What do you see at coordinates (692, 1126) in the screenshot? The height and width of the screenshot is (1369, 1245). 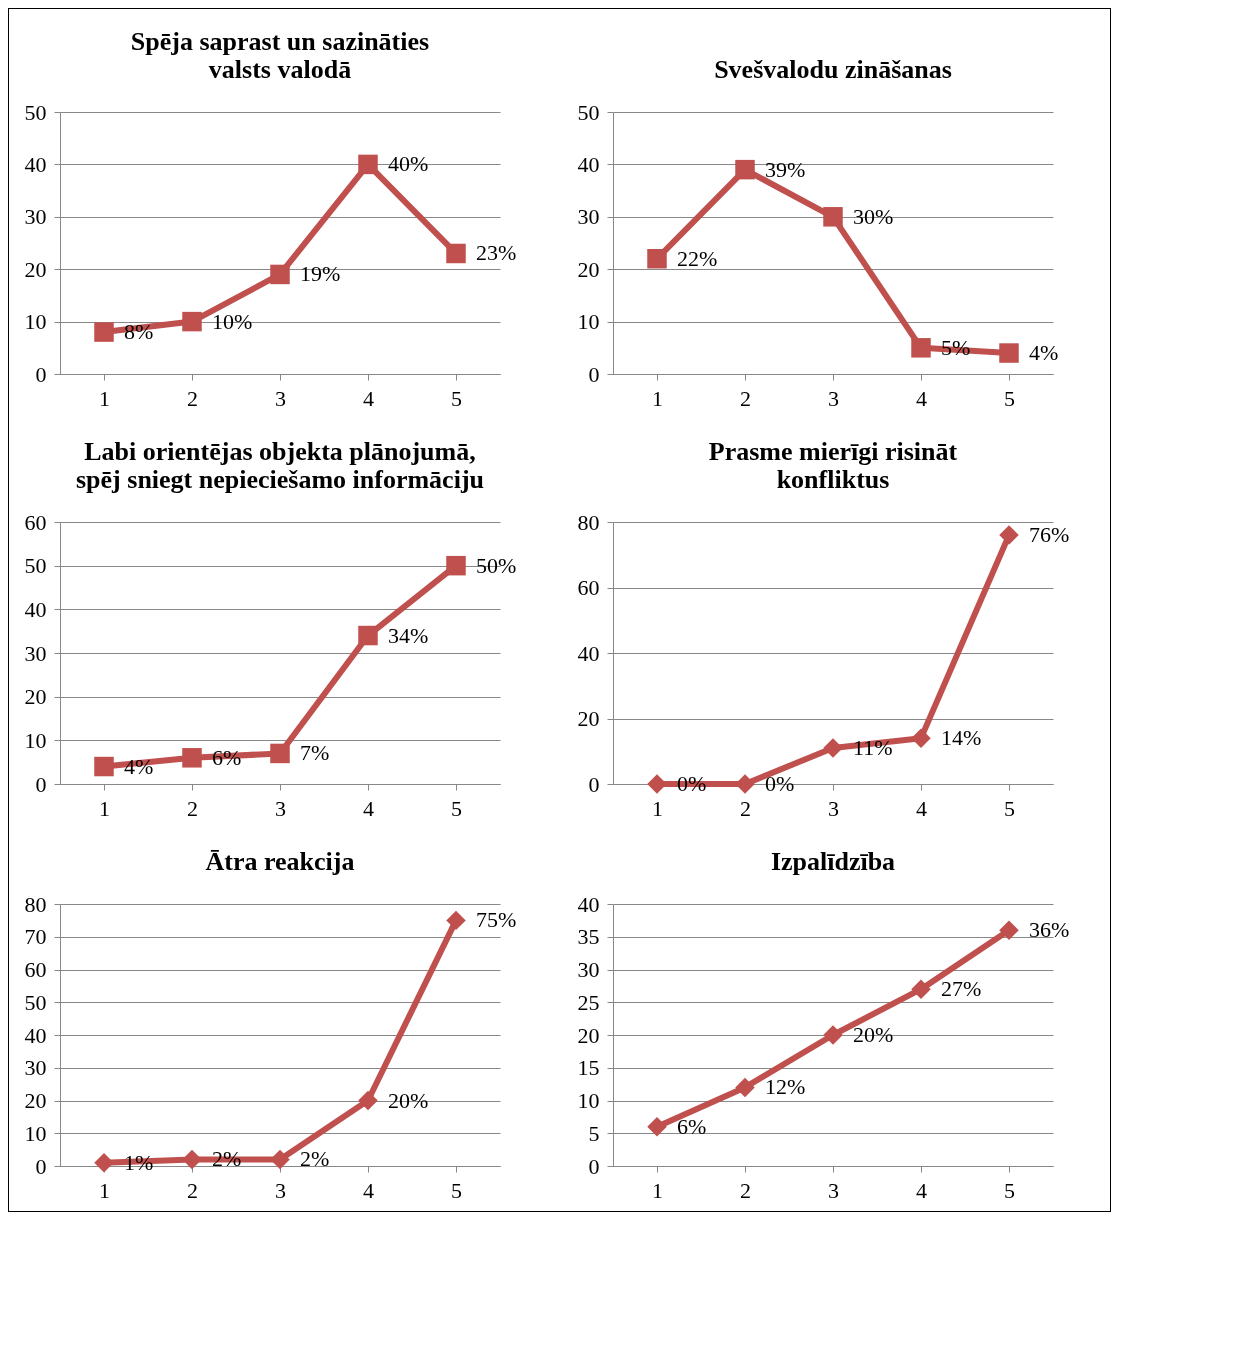 I see `data-label: 6%` at bounding box center [692, 1126].